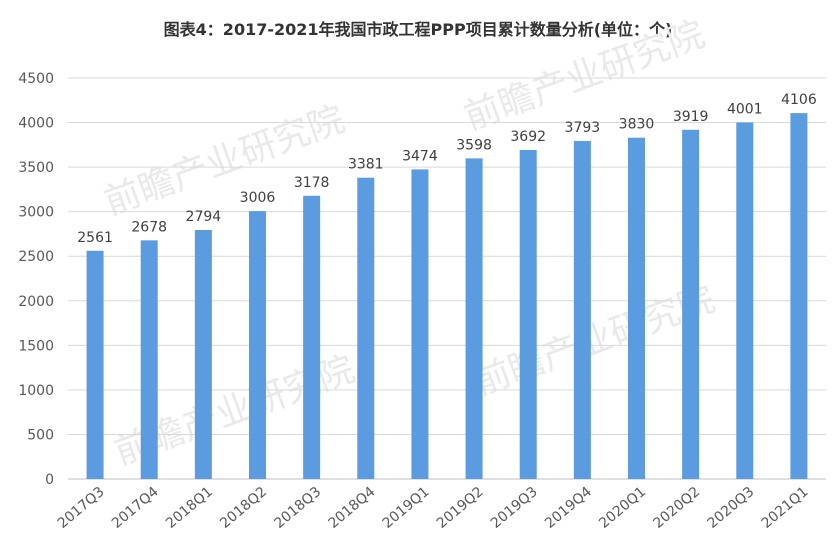  Describe the element at coordinates (203, 354) in the screenshot. I see `bar-2018Q1` at that location.